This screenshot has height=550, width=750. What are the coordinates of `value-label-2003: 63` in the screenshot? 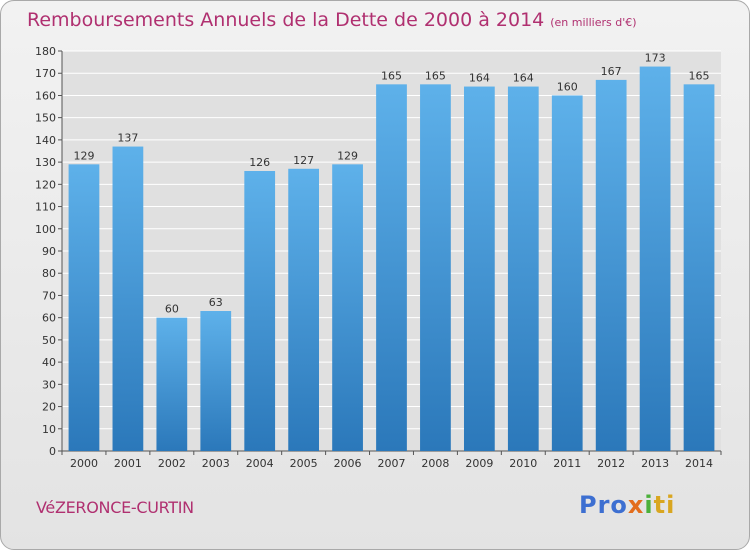 It's located at (216, 302).